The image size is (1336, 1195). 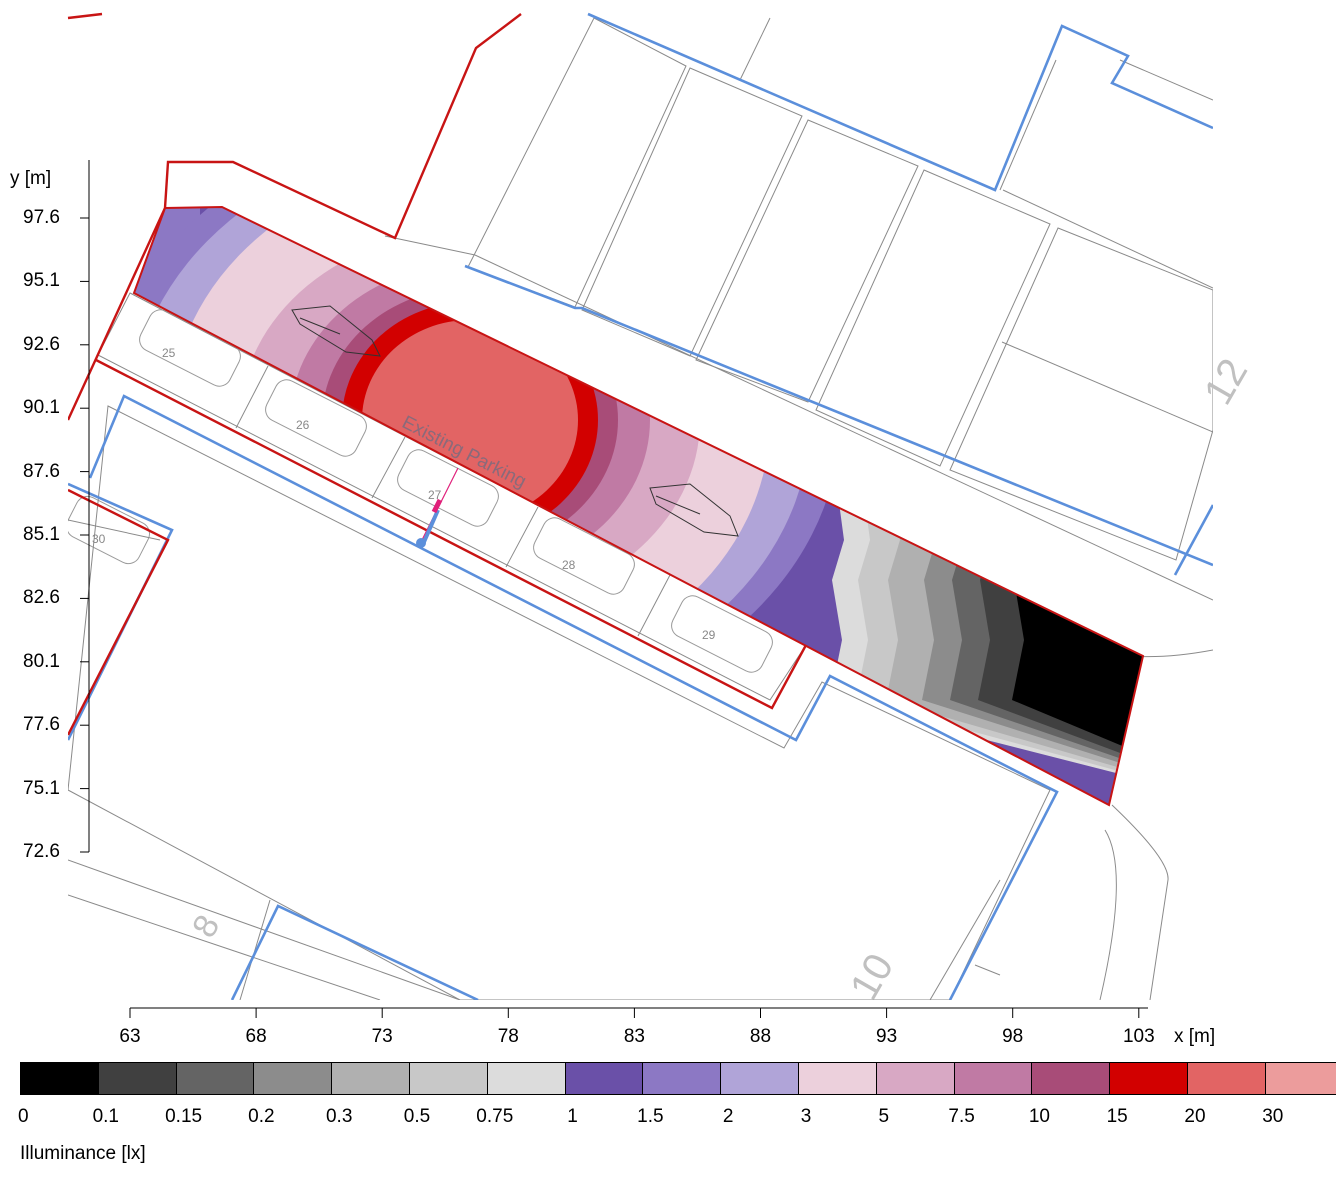 I want to click on y-axis, so click(x=85, y=506).